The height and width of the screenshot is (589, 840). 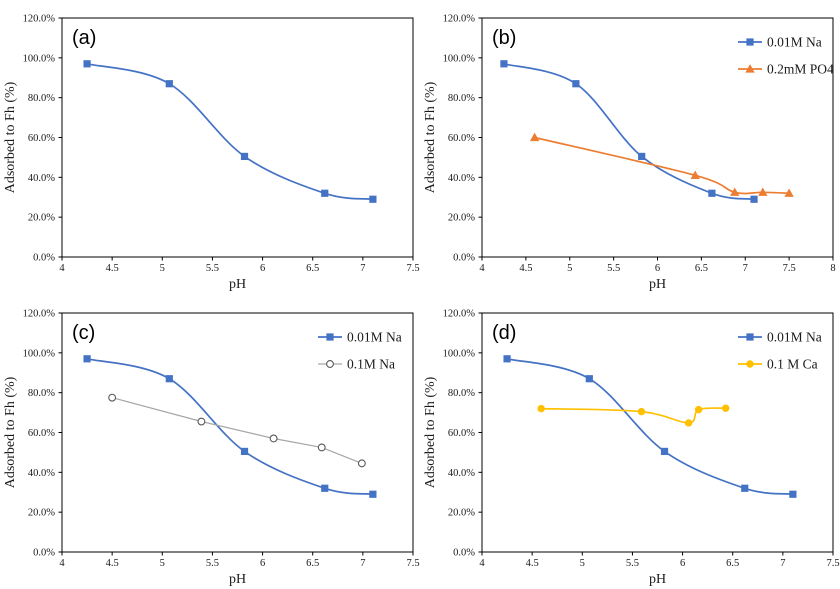 What do you see at coordinates (792, 364) in the screenshot?
I see `legend-label: 0.1 M Ca` at bounding box center [792, 364].